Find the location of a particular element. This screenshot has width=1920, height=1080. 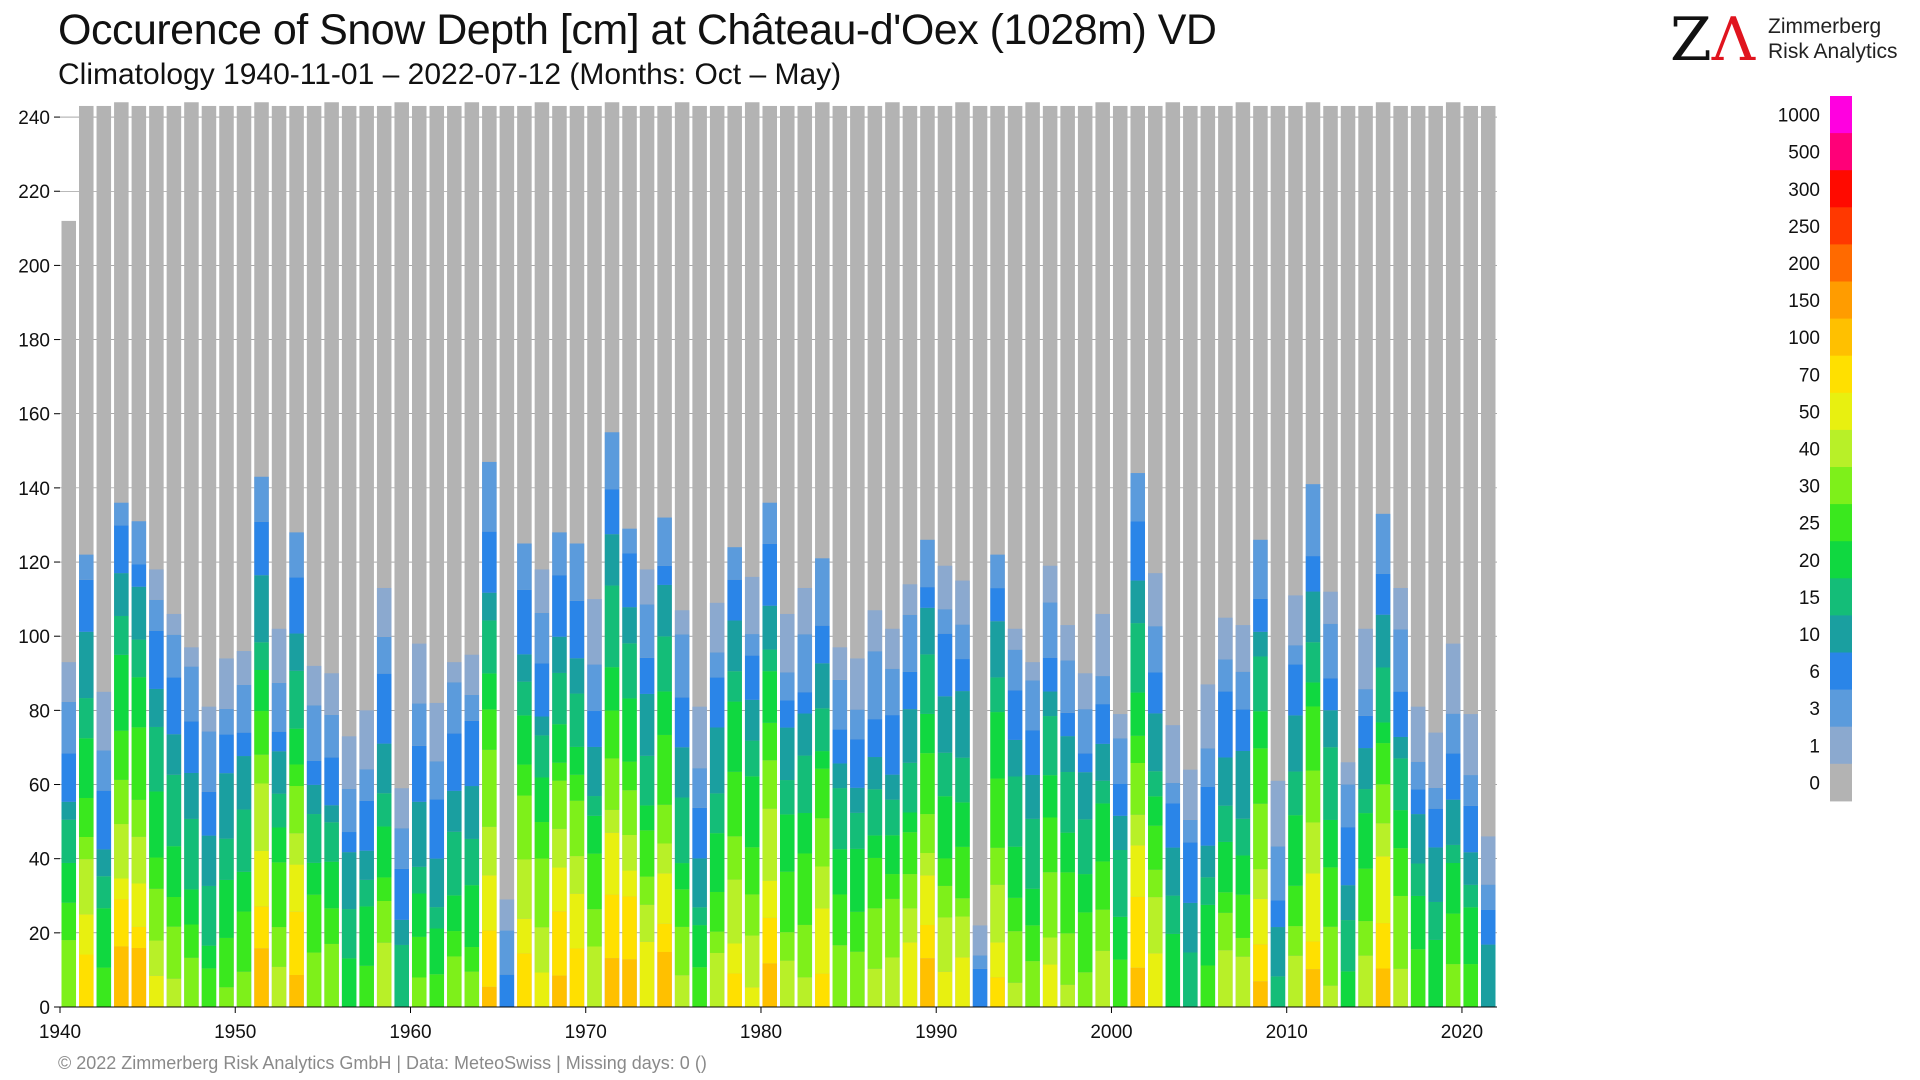

x-tick-label: 1980 is located at coordinates (761, 1032).